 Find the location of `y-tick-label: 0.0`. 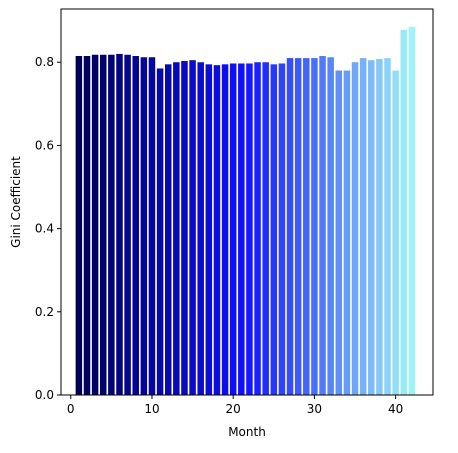

y-tick-label: 0.0 is located at coordinates (44, 395).